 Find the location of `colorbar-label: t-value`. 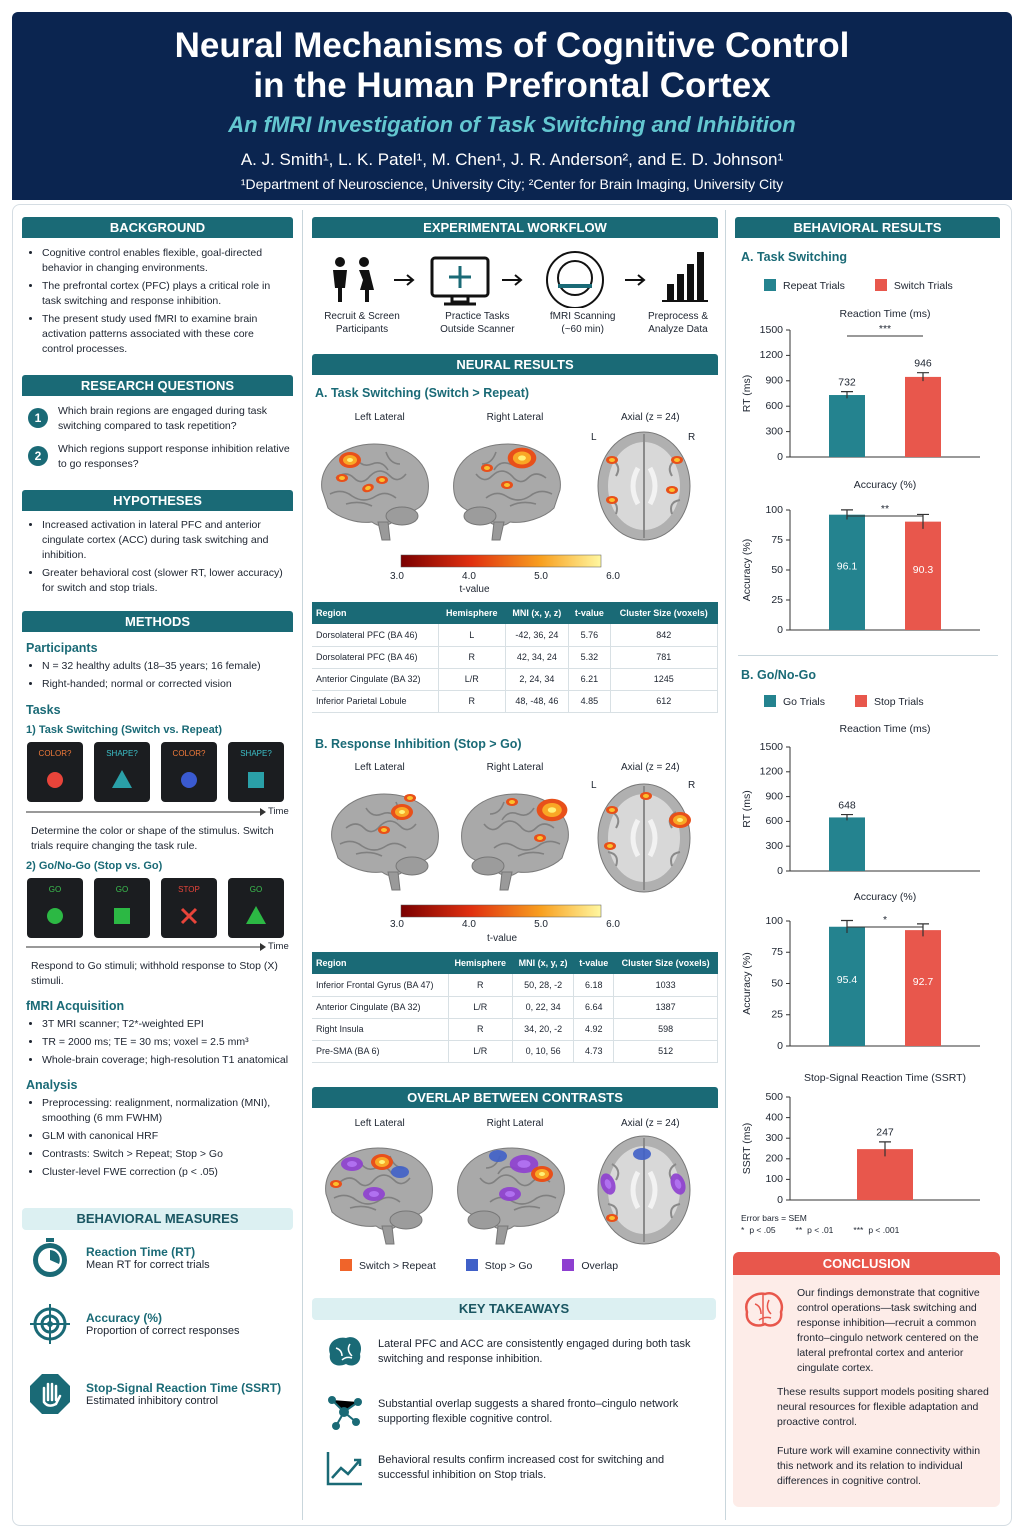

colorbar-label: t-value is located at coordinates (474, 589).